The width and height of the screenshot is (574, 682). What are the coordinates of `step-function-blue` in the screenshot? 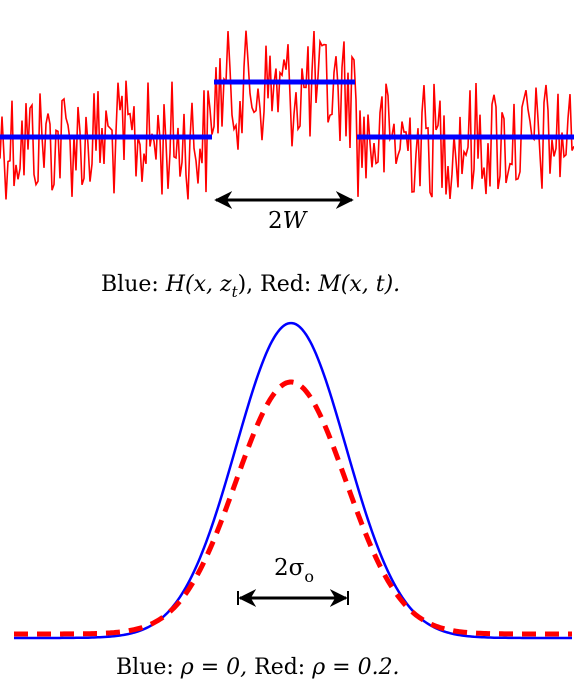 It's located at (287, 109).